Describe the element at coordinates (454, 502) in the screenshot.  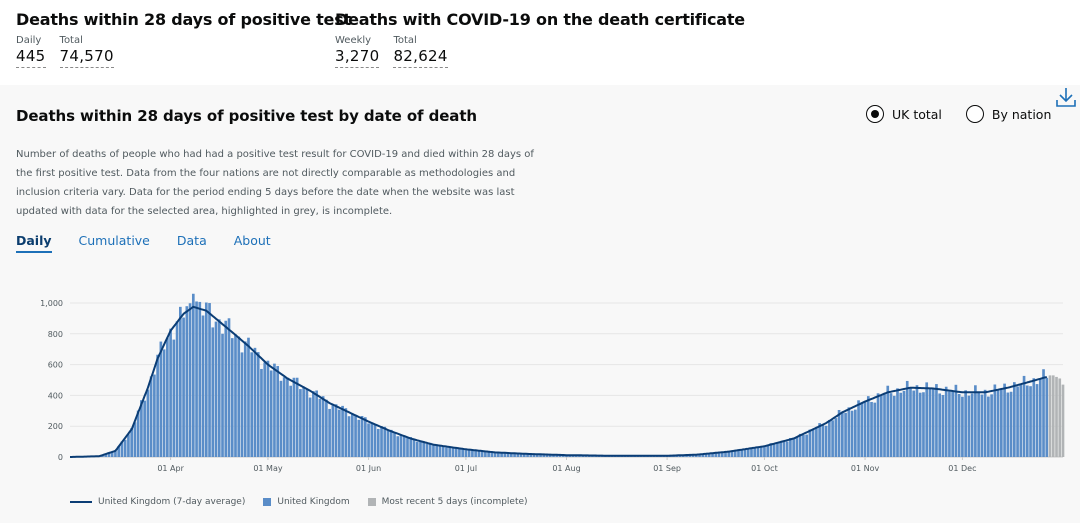
I see `legend-label: Most recent 5 days (incomplete)` at that location.